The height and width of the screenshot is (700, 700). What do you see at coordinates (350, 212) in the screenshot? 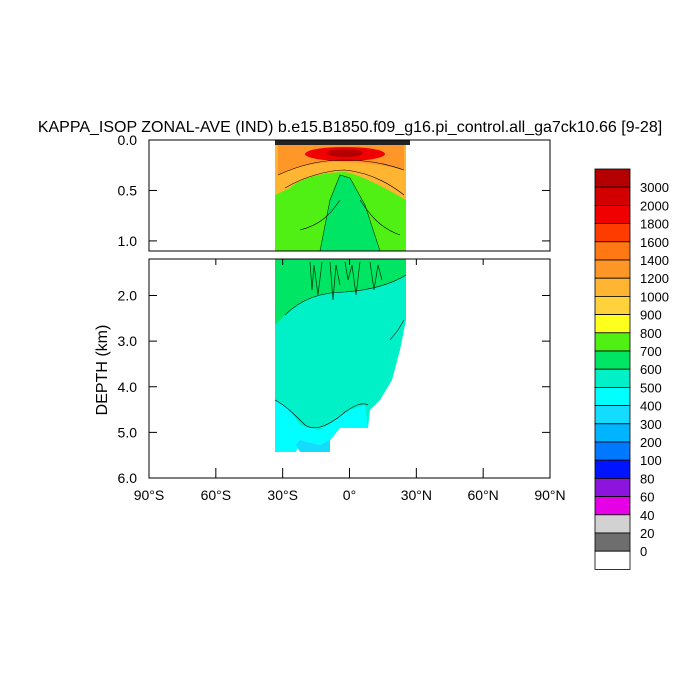
I see `upper-field-cyan-tongue` at bounding box center [350, 212].